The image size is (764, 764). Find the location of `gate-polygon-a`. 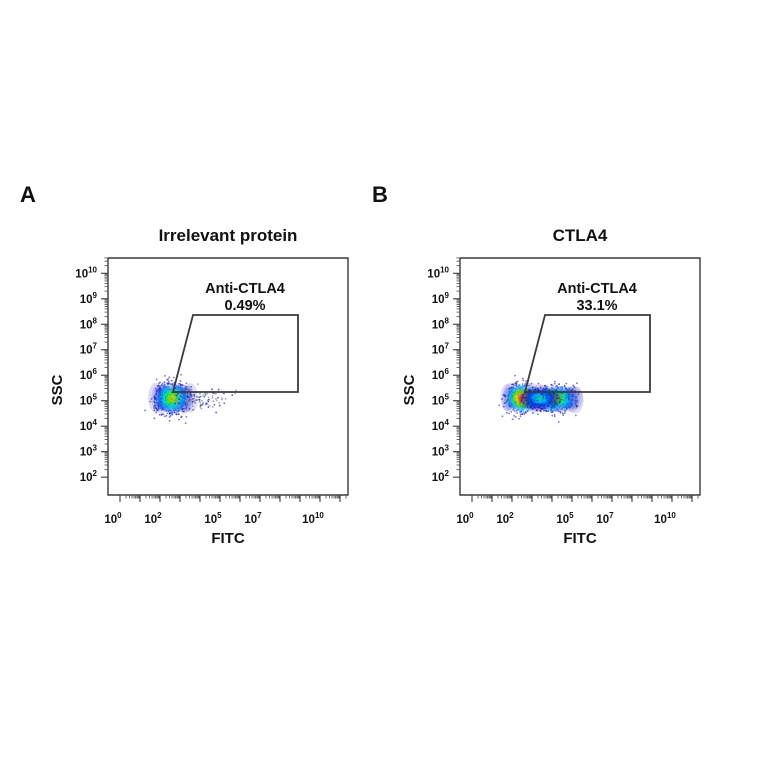

gate-polygon-a is located at coordinates (235, 353).